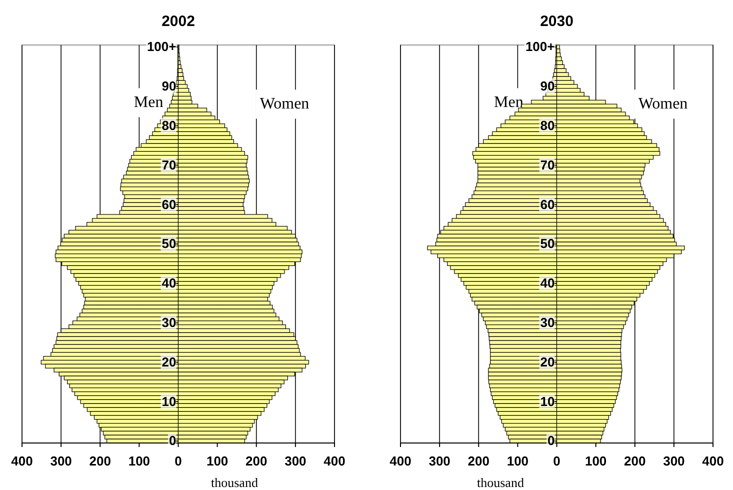  What do you see at coordinates (557, 21) in the screenshot?
I see `chart-title: 2030` at bounding box center [557, 21].